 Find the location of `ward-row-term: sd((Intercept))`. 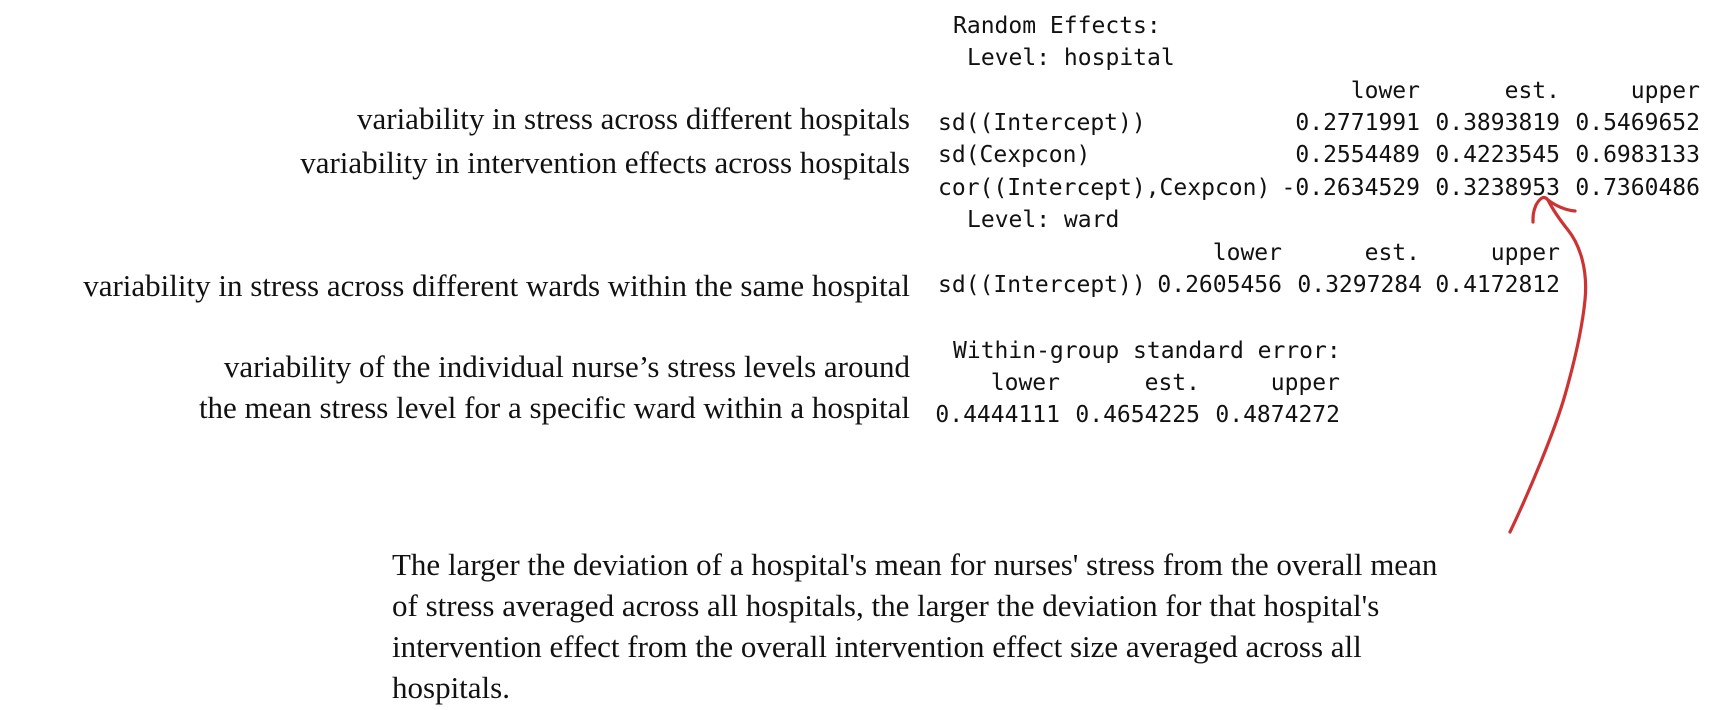

ward-row-term: sd((Intercept)) is located at coordinates (1042, 285).